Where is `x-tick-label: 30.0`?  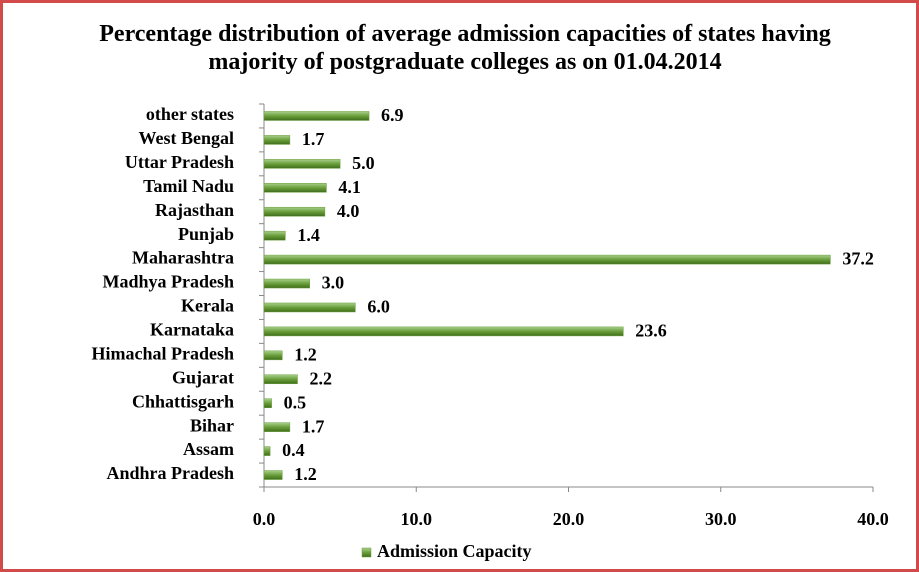 x-tick-label: 30.0 is located at coordinates (721, 519).